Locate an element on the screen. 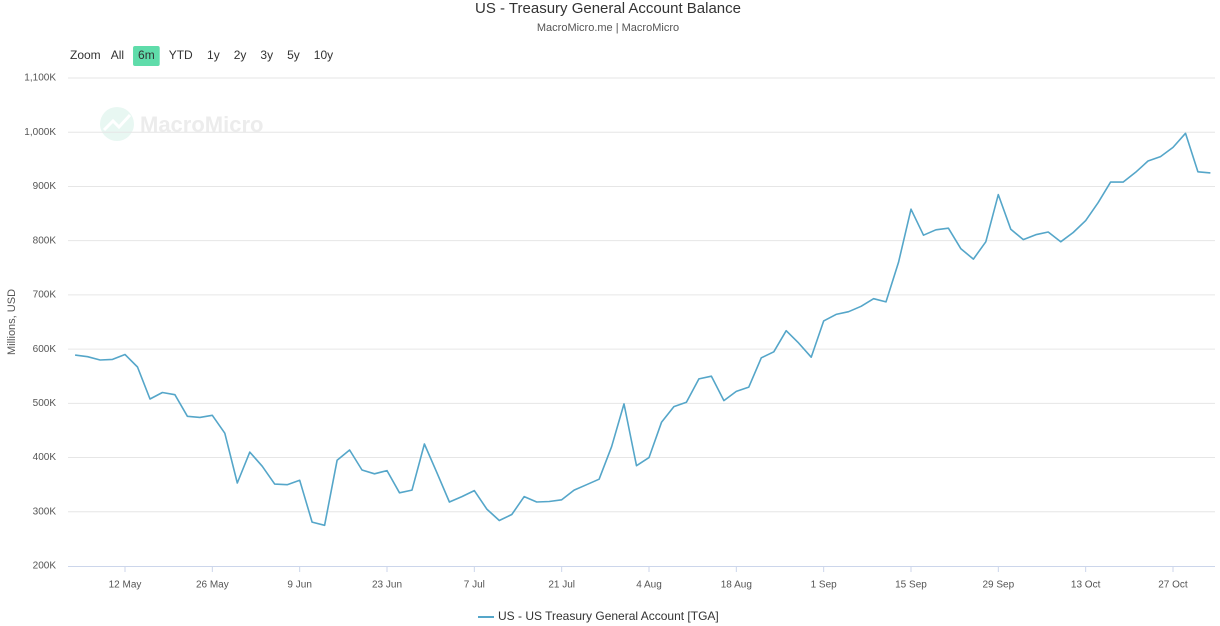 This screenshot has height=626, width=1220. y-tick-label: 1,000K is located at coordinates (40, 132).